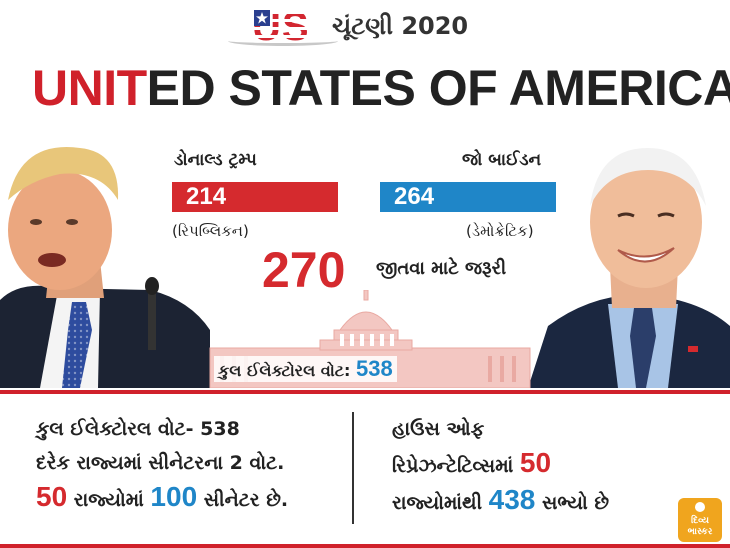 Image resolution: width=730 pixels, height=548 pixels. What do you see at coordinates (500, 231) in the screenshot?
I see `biden-party: (ડેમોક્રેટિક)` at bounding box center [500, 231].